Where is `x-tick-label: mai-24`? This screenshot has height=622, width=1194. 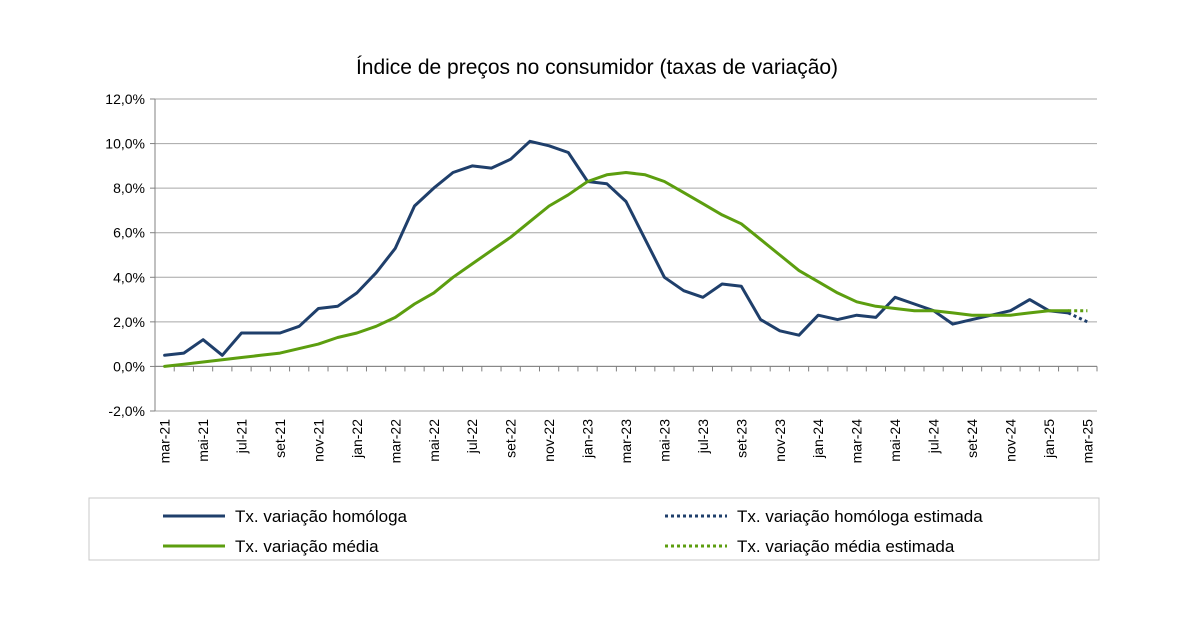 x-tick-label: mai-24 is located at coordinates (895, 440).